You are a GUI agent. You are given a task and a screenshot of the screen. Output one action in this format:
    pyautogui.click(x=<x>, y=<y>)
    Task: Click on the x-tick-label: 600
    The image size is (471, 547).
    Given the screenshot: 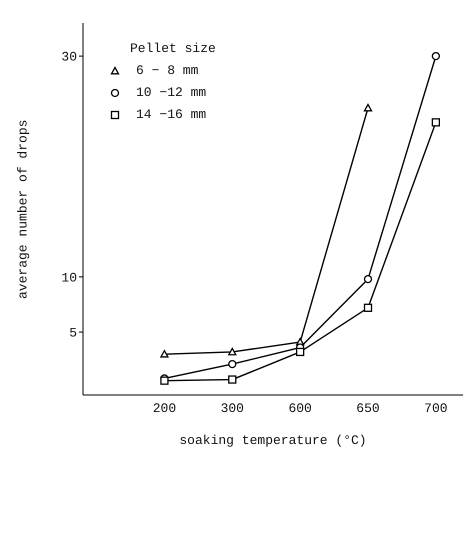 What is the action you would take?
    pyautogui.click(x=300, y=408)
    